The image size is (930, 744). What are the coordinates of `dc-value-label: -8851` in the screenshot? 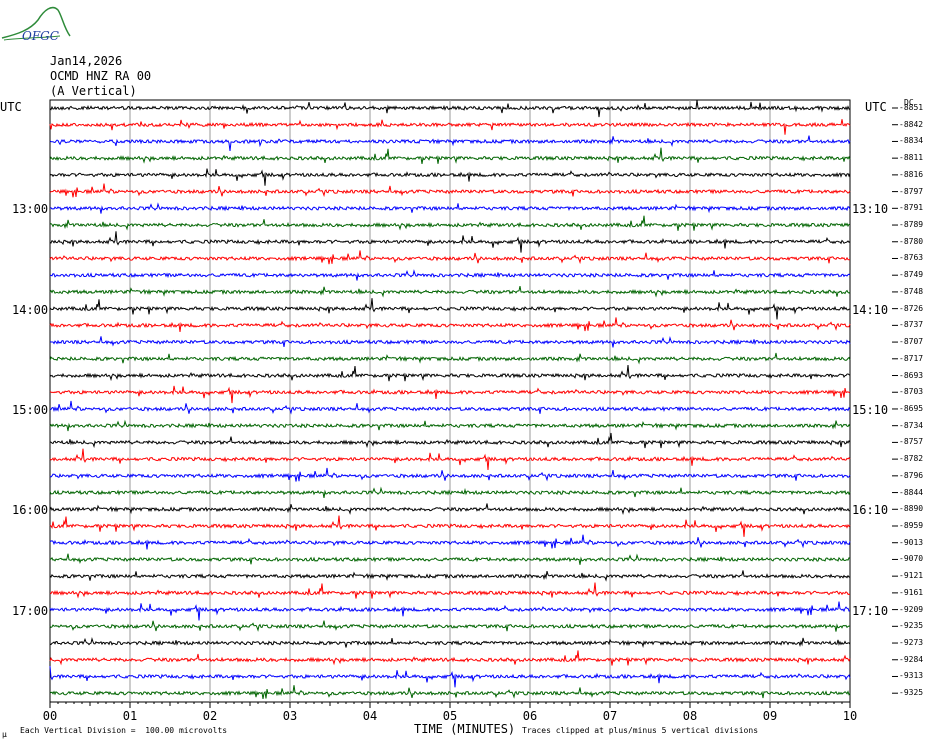 It's located at (911, 107).